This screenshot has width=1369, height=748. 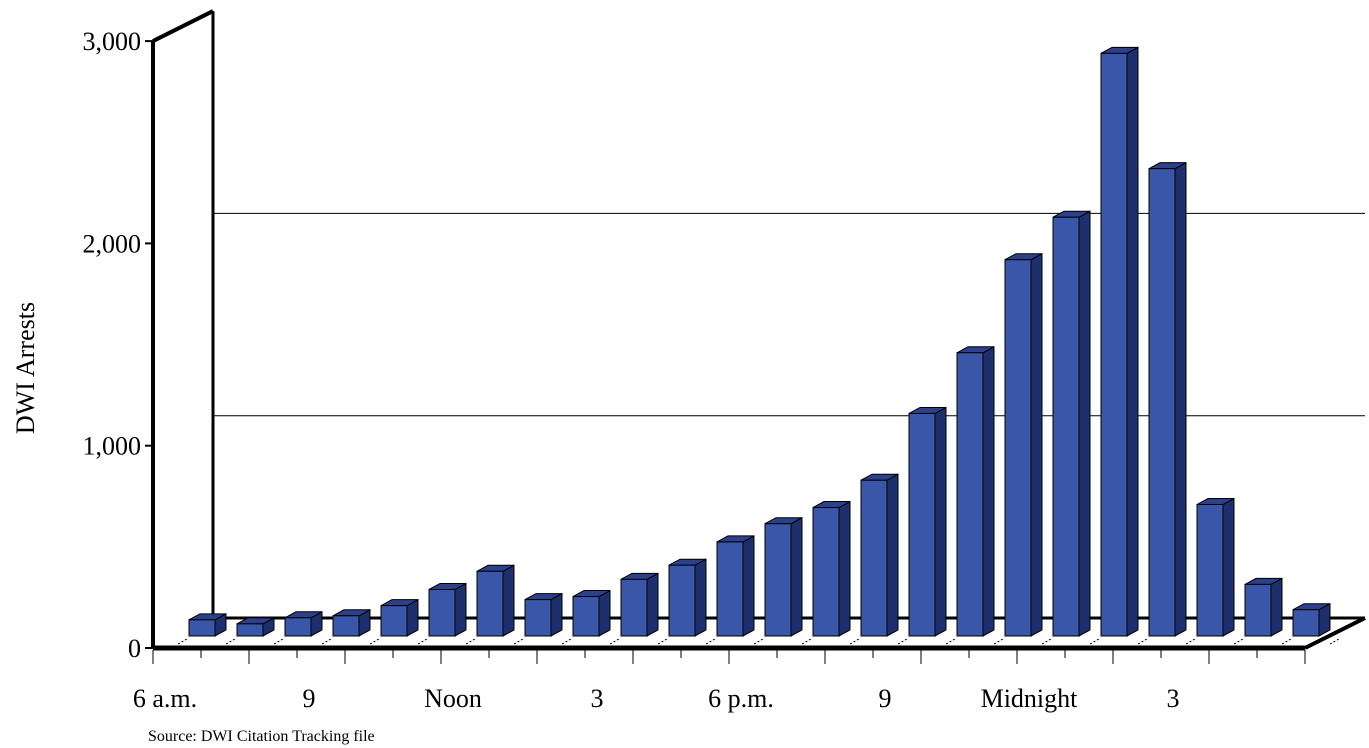 What do you see at coordinates (453, 698) in the screenshot?
I see `x-tick-label: Noon` at bounding box center [453, 698].